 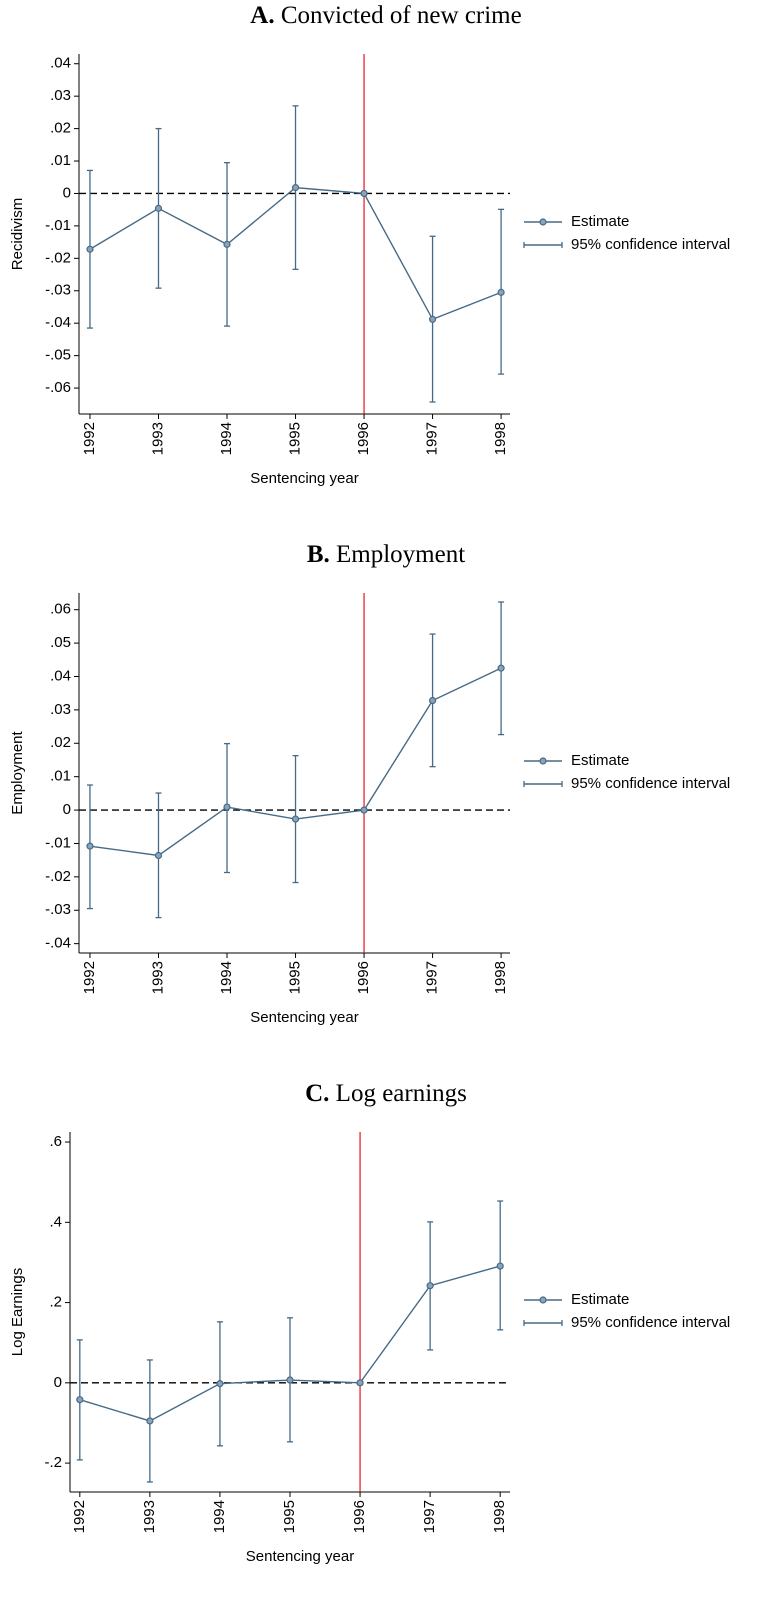 I want to click on y-tick-label: .06, so click(x=60, y=609).